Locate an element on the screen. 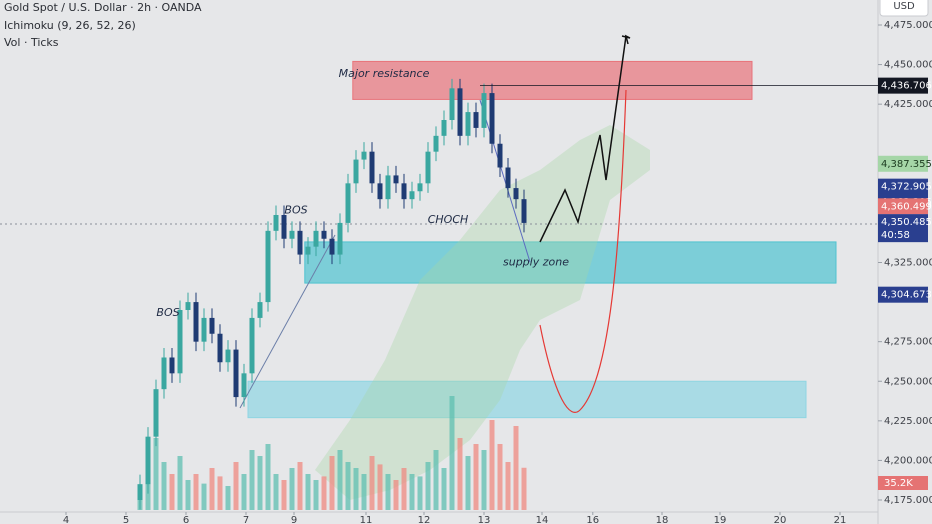 This screenshot has height=524, width=932. projection-curve is located at coordinates (583, 251).